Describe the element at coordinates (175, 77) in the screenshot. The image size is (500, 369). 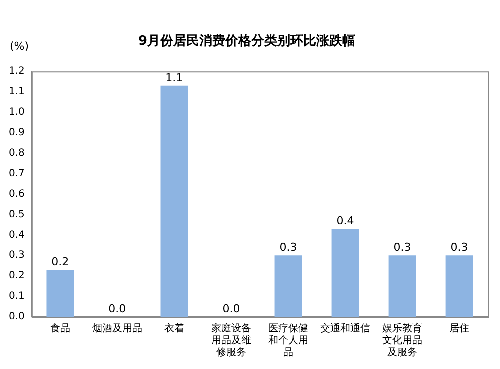
I see `data-label: 1.1` at that location.